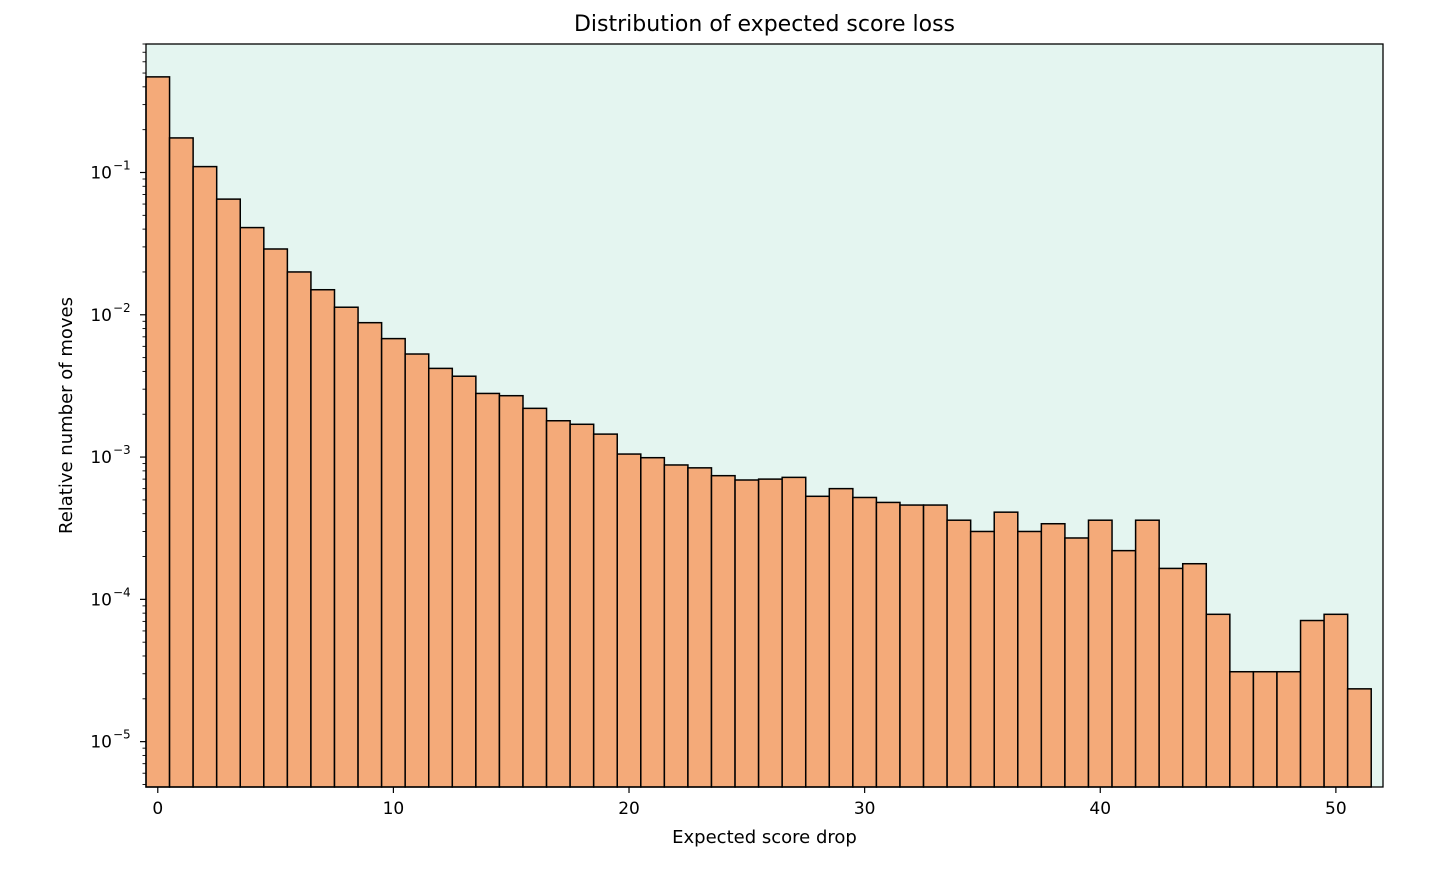  I want to click on x-tick-label: 40, so click(1100, 809).